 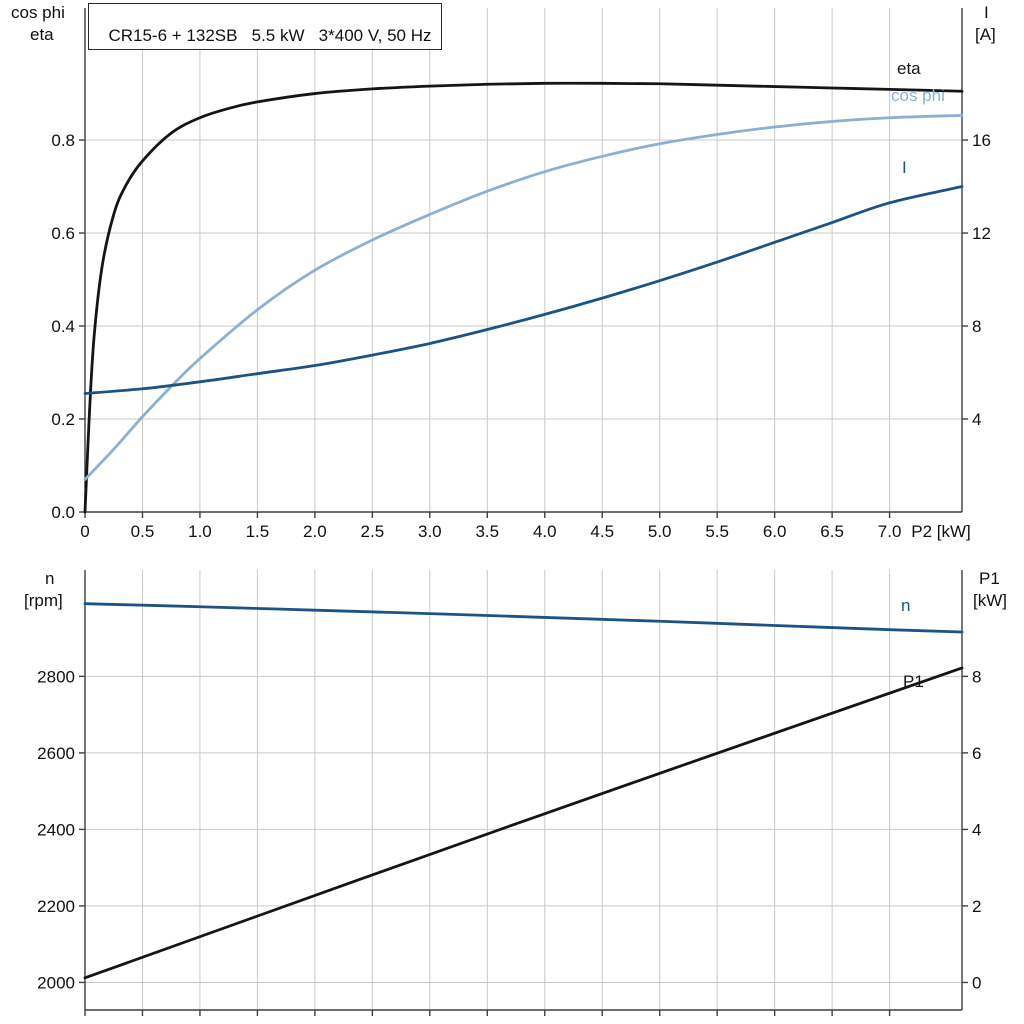 I want to click on right-axis-label-p1: P1, so click(x=989, y=578).